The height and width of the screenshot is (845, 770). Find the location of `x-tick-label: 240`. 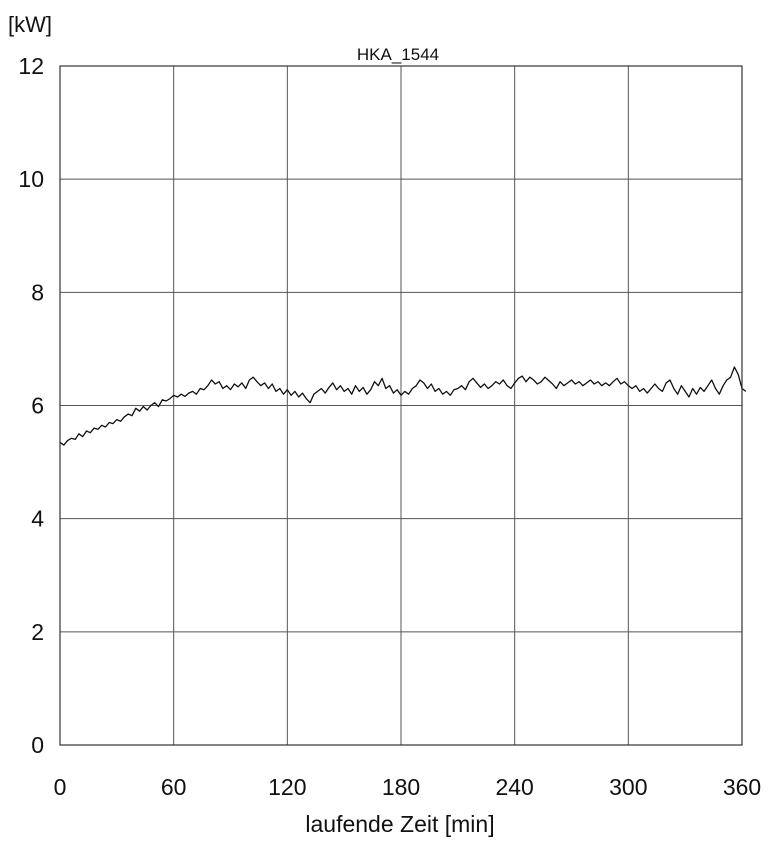

x-tick-label: 240 is located at coordinates (514, 787).